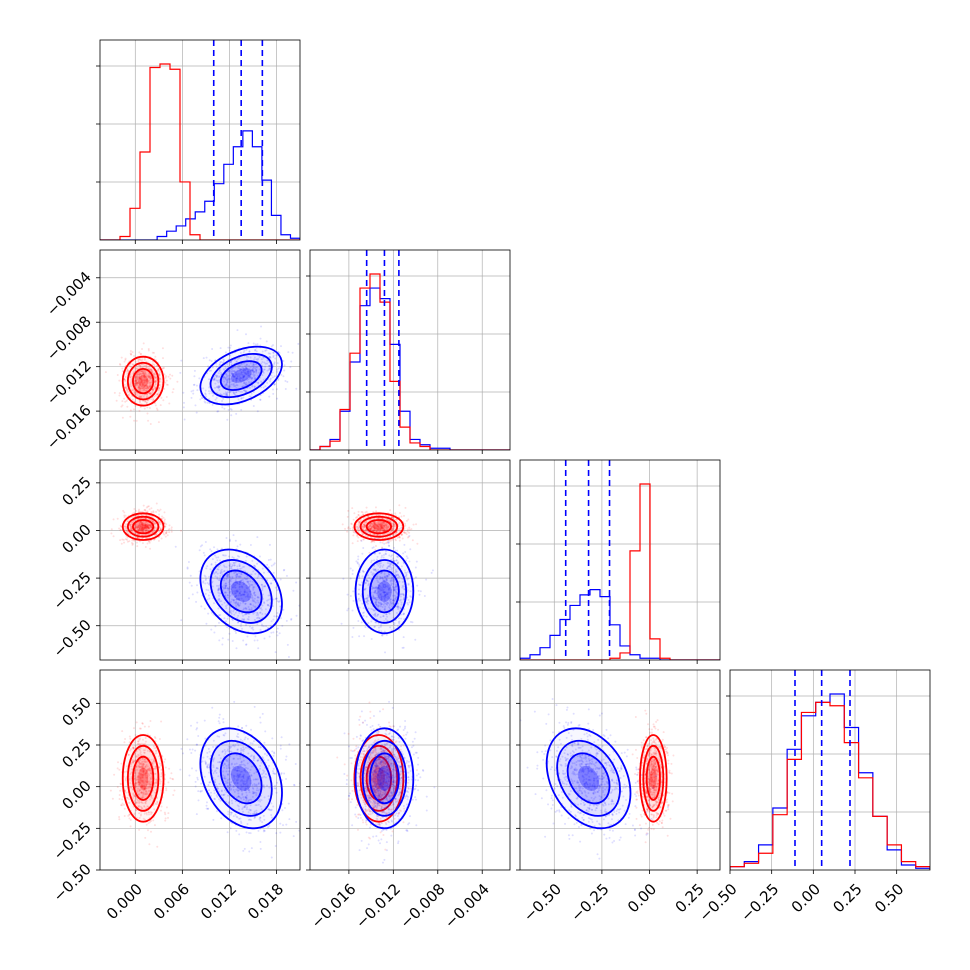 Image resolution: width=970 pixels, height=970 pixels. Describe the element at coordinates (200, 560) in the screenshot. I see `scatter-plot-area` at that location.